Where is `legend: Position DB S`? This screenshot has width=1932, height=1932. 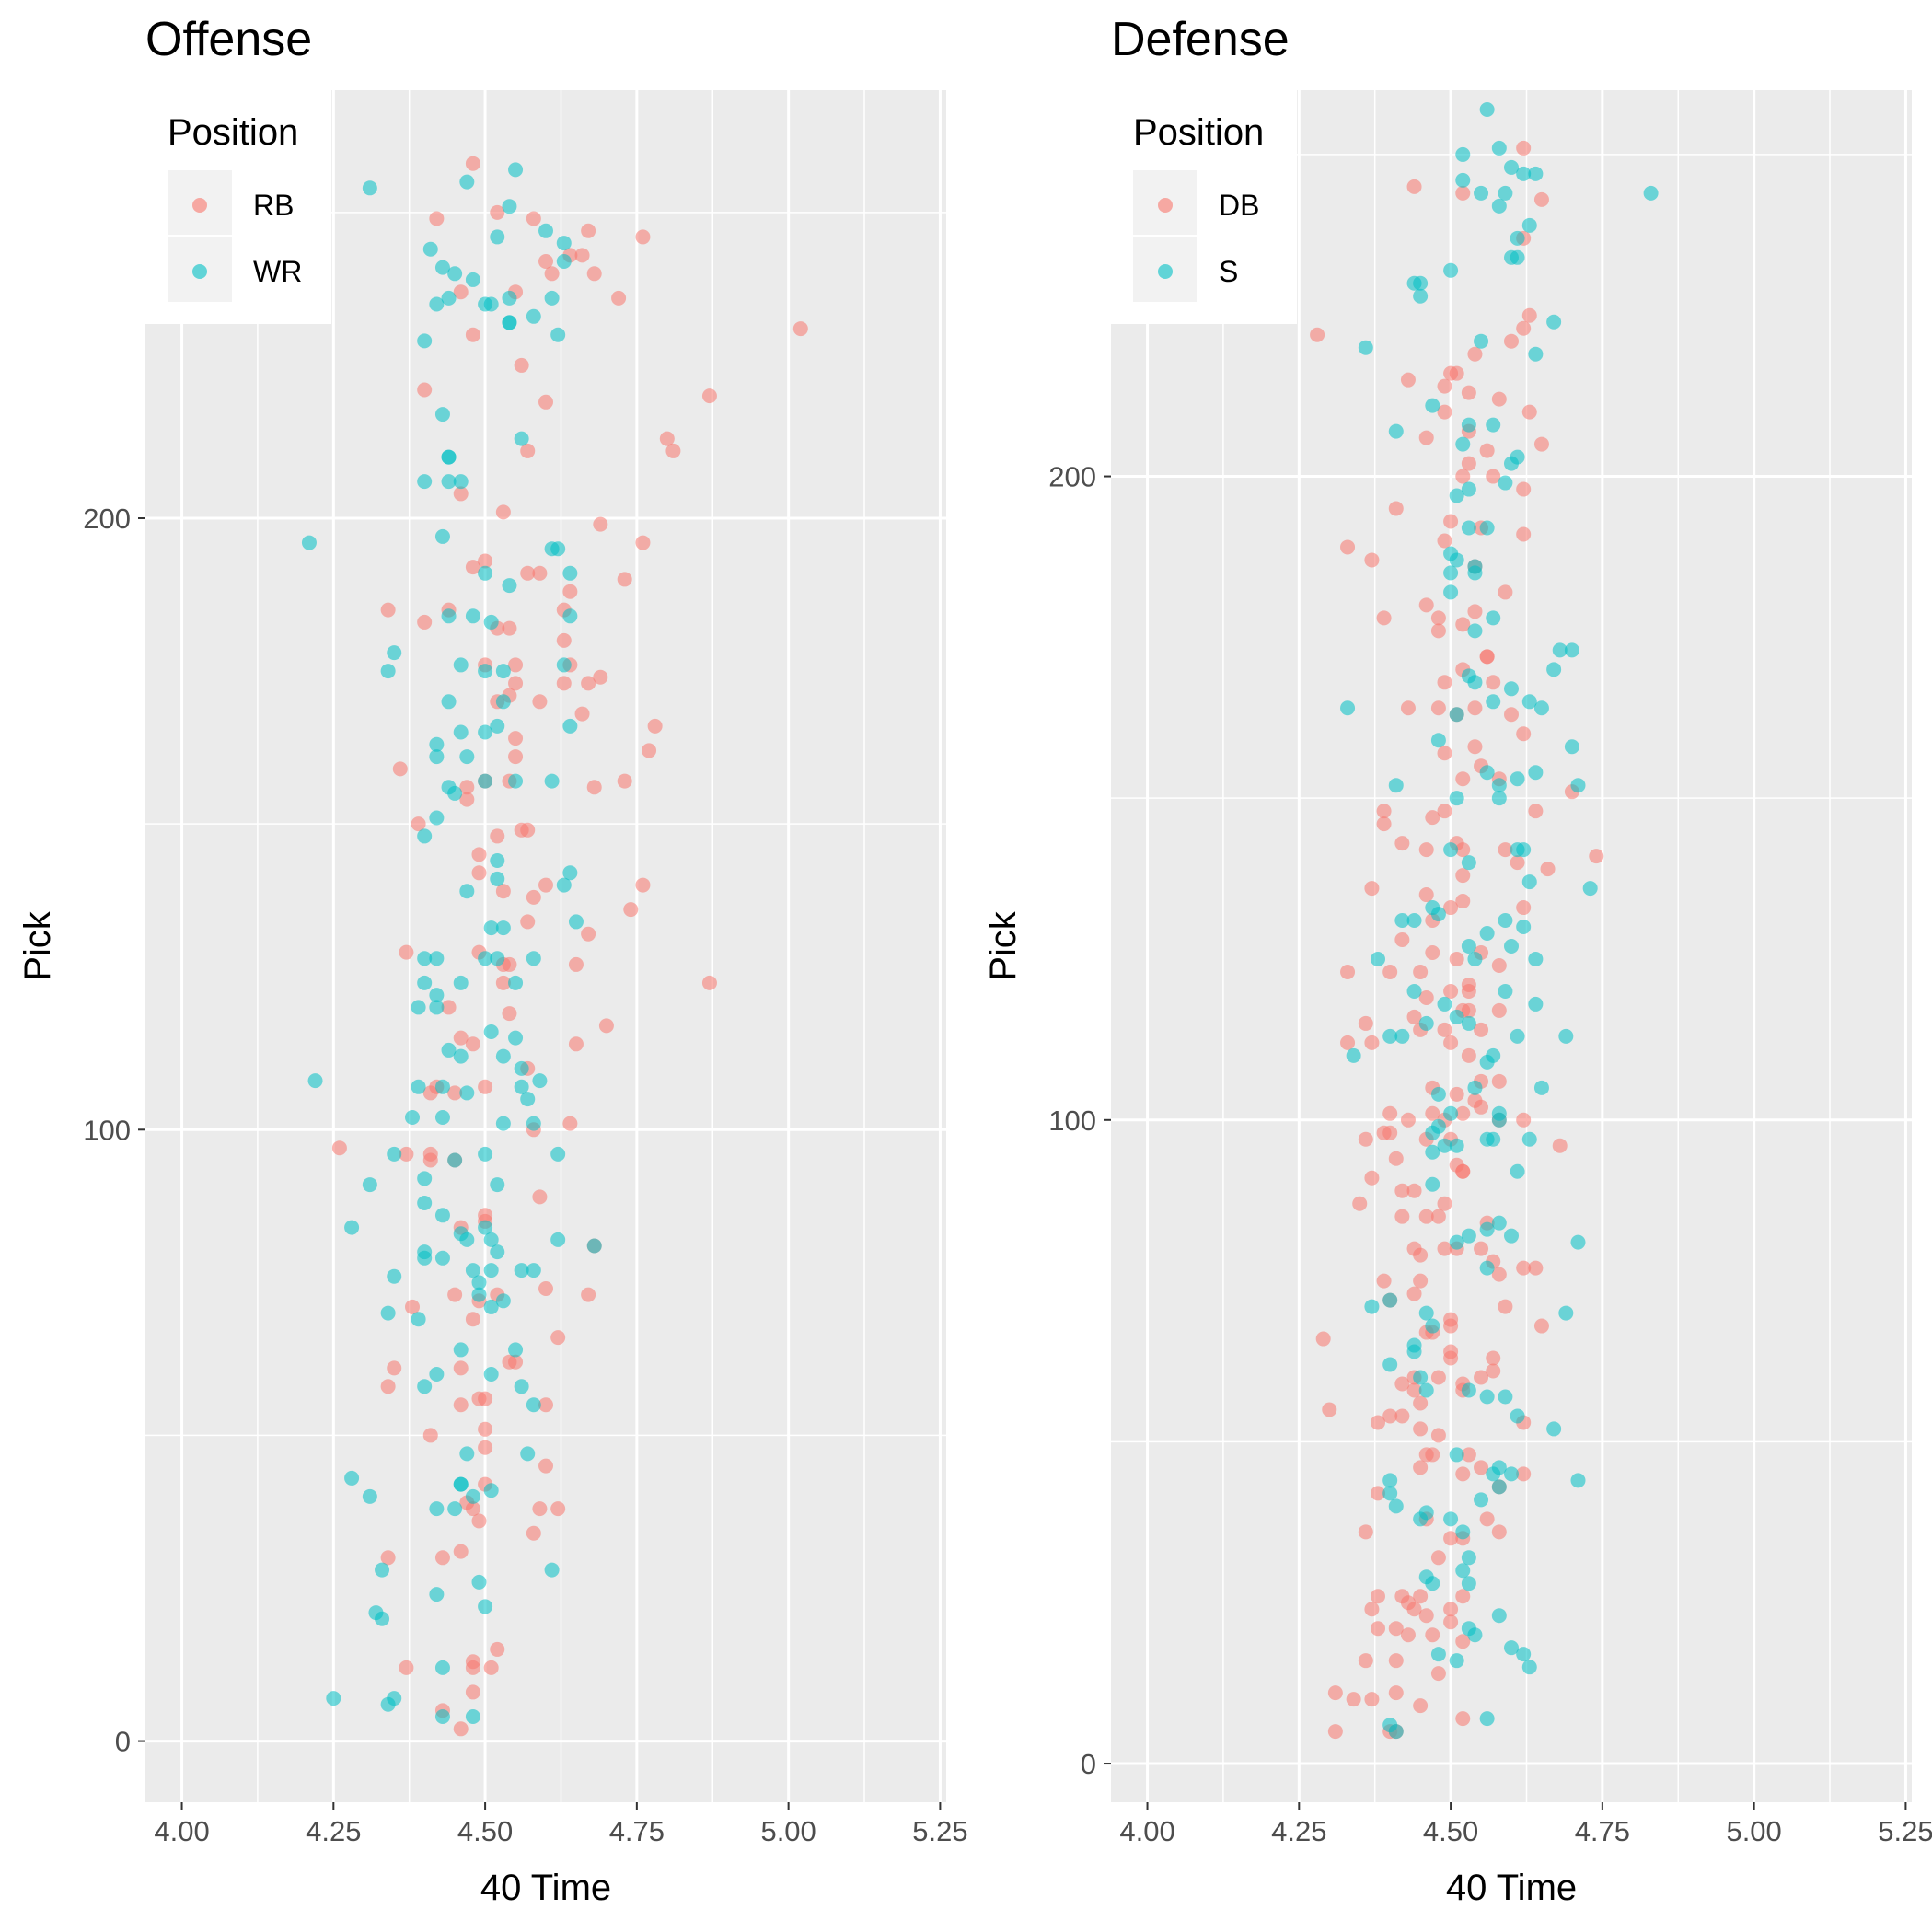 legend: Position DB S is located at coordinates (1204, 207).